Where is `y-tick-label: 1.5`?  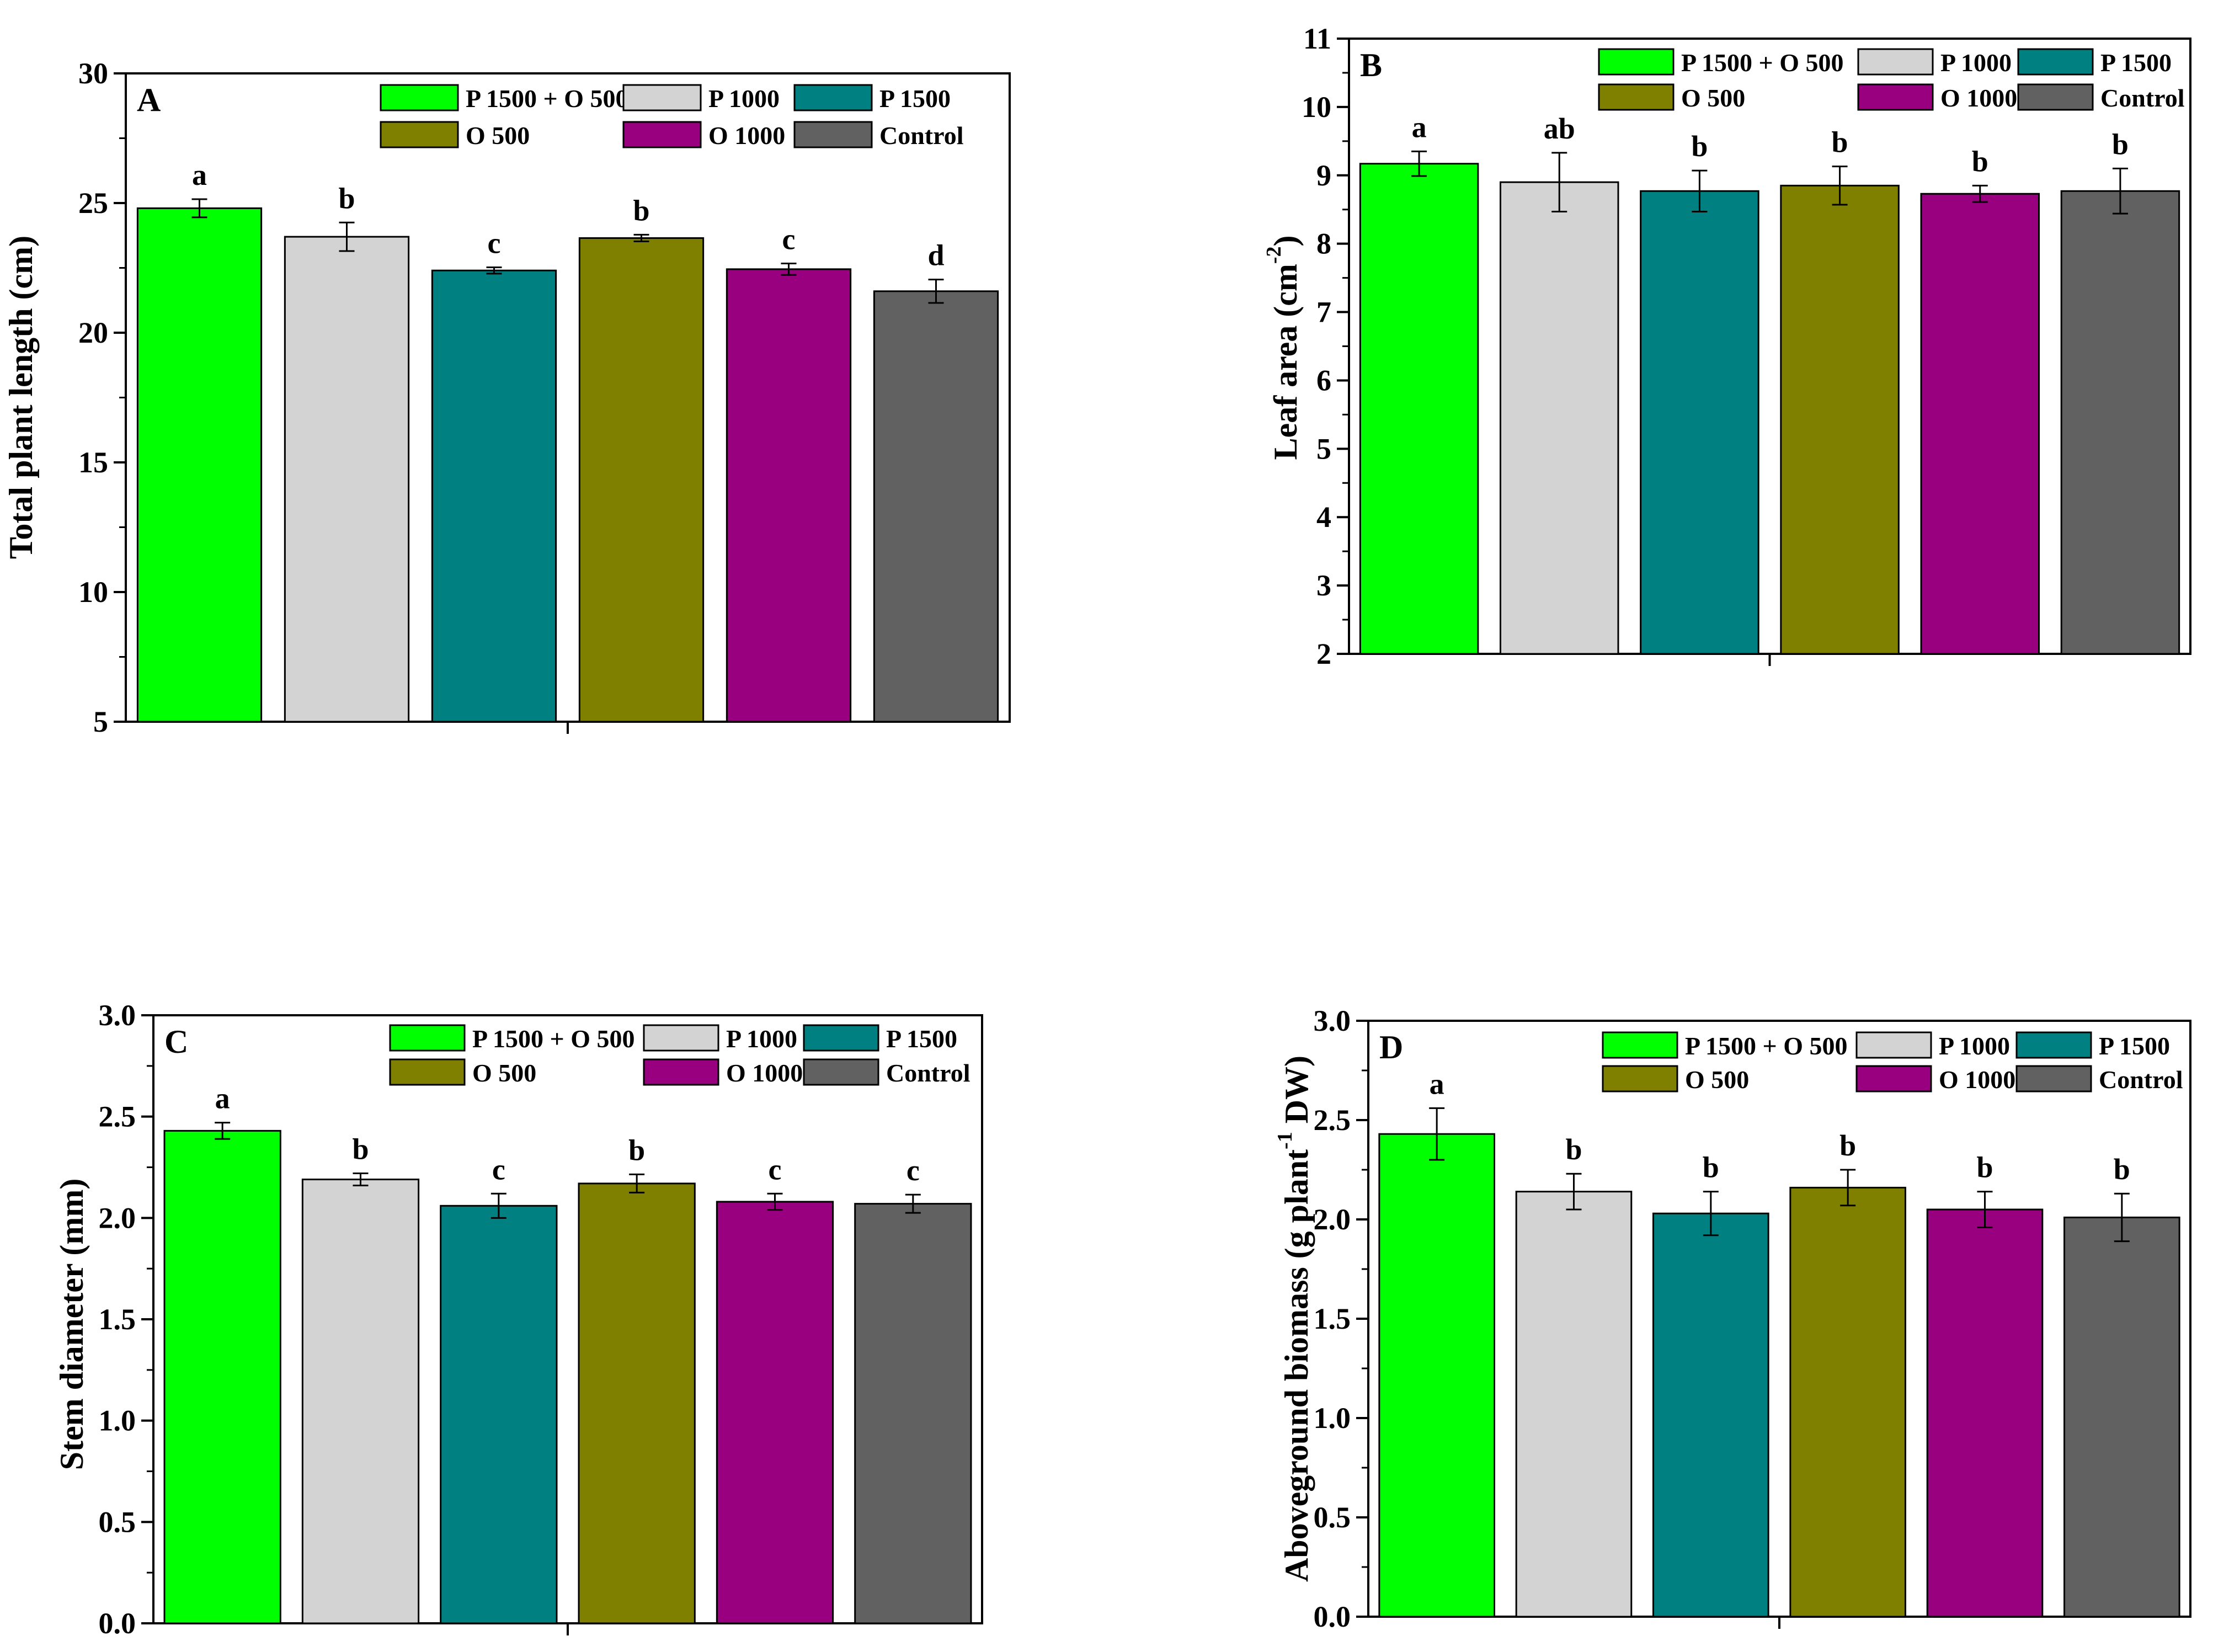
y-tick-label: 1.5 is located at coordinates (1332, 1318).